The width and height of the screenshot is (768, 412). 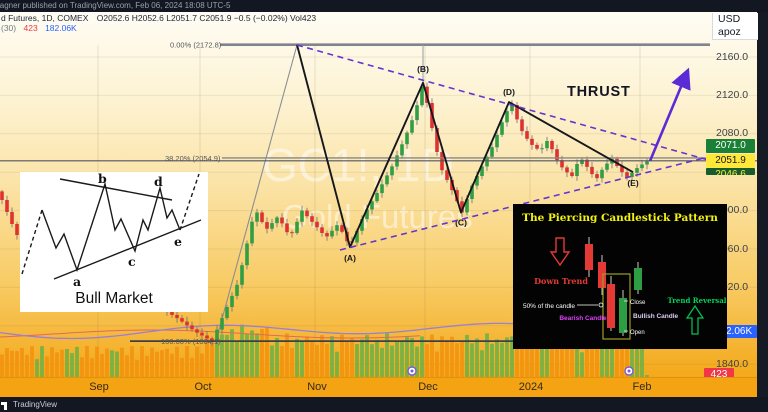 What do you see at coordinates (583, 318) in the screenshot?
I see `bearish-candle-label: Bearish Candle` at bounding box center [583, 318].